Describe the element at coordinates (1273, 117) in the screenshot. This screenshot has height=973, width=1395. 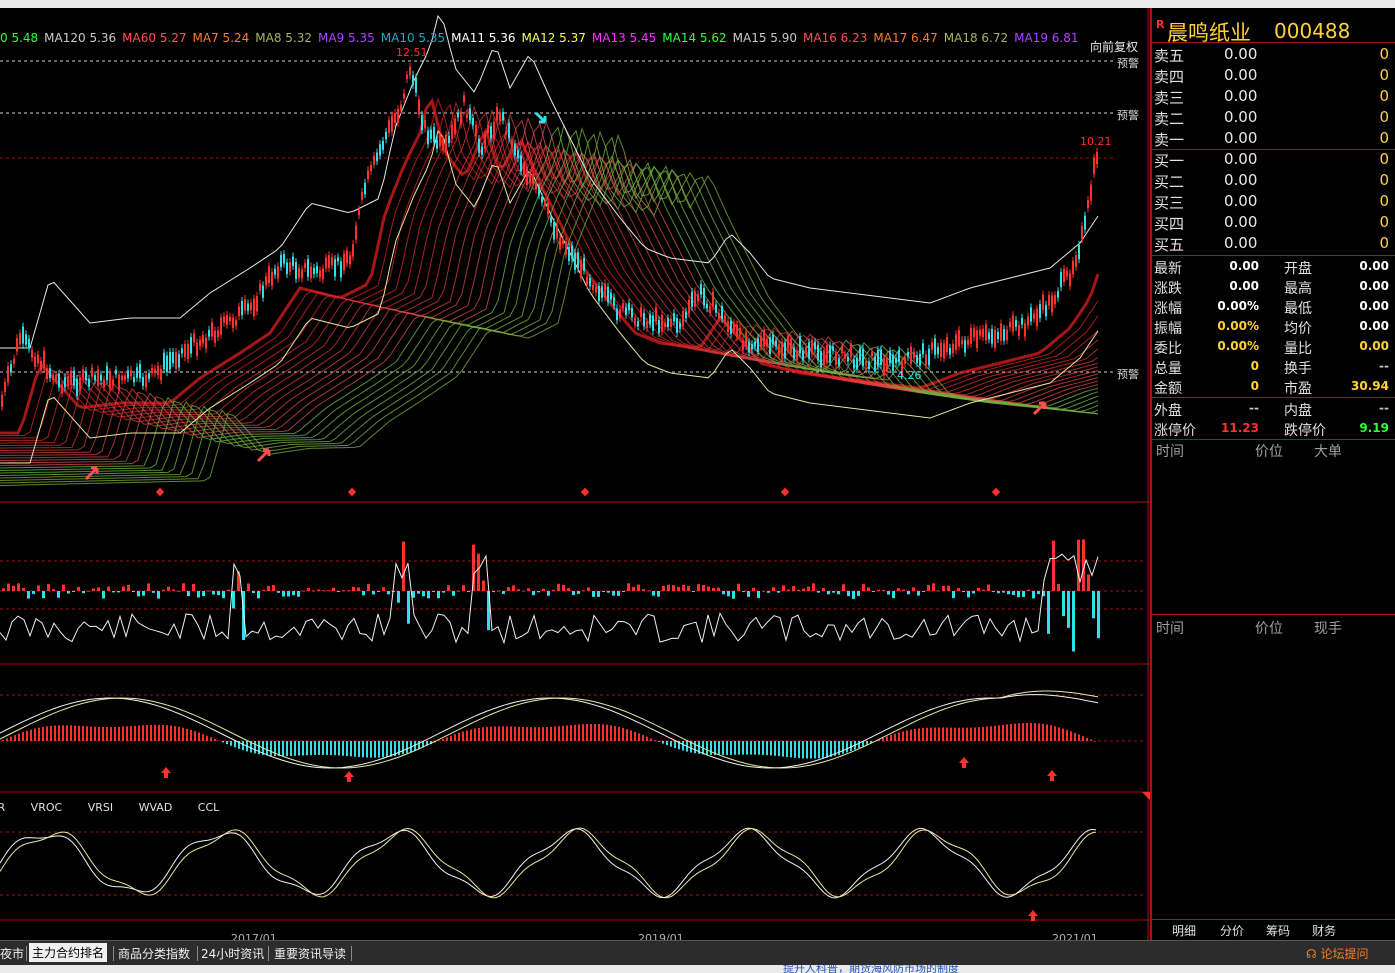
I see `order-book-ask-row: 卖二 0.00 0` at that location.